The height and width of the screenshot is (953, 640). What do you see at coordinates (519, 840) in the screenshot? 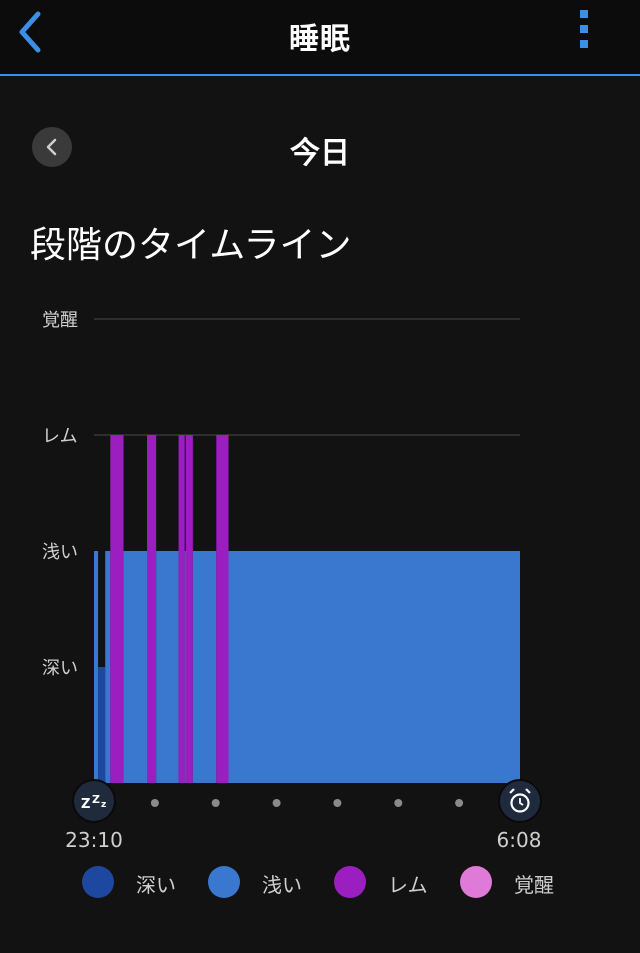
I see `end-time-label: 6:08` at bounding box center [519, 840].